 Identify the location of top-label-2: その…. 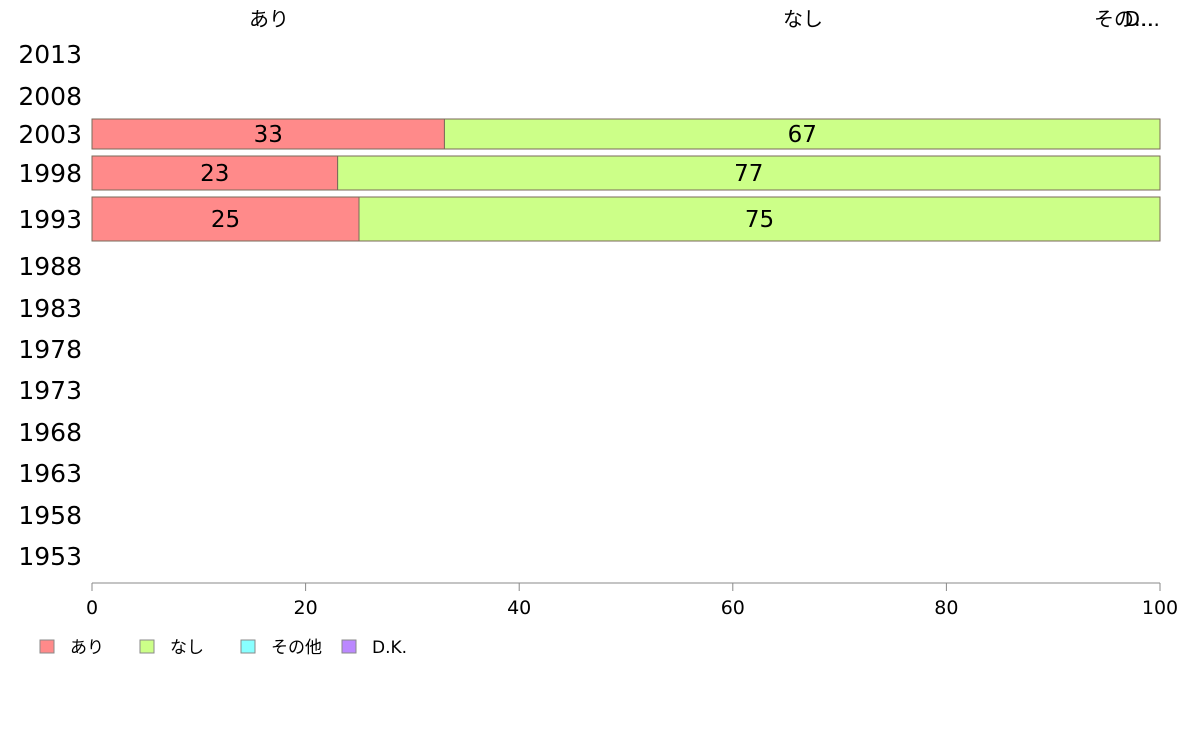
(1124, 19).